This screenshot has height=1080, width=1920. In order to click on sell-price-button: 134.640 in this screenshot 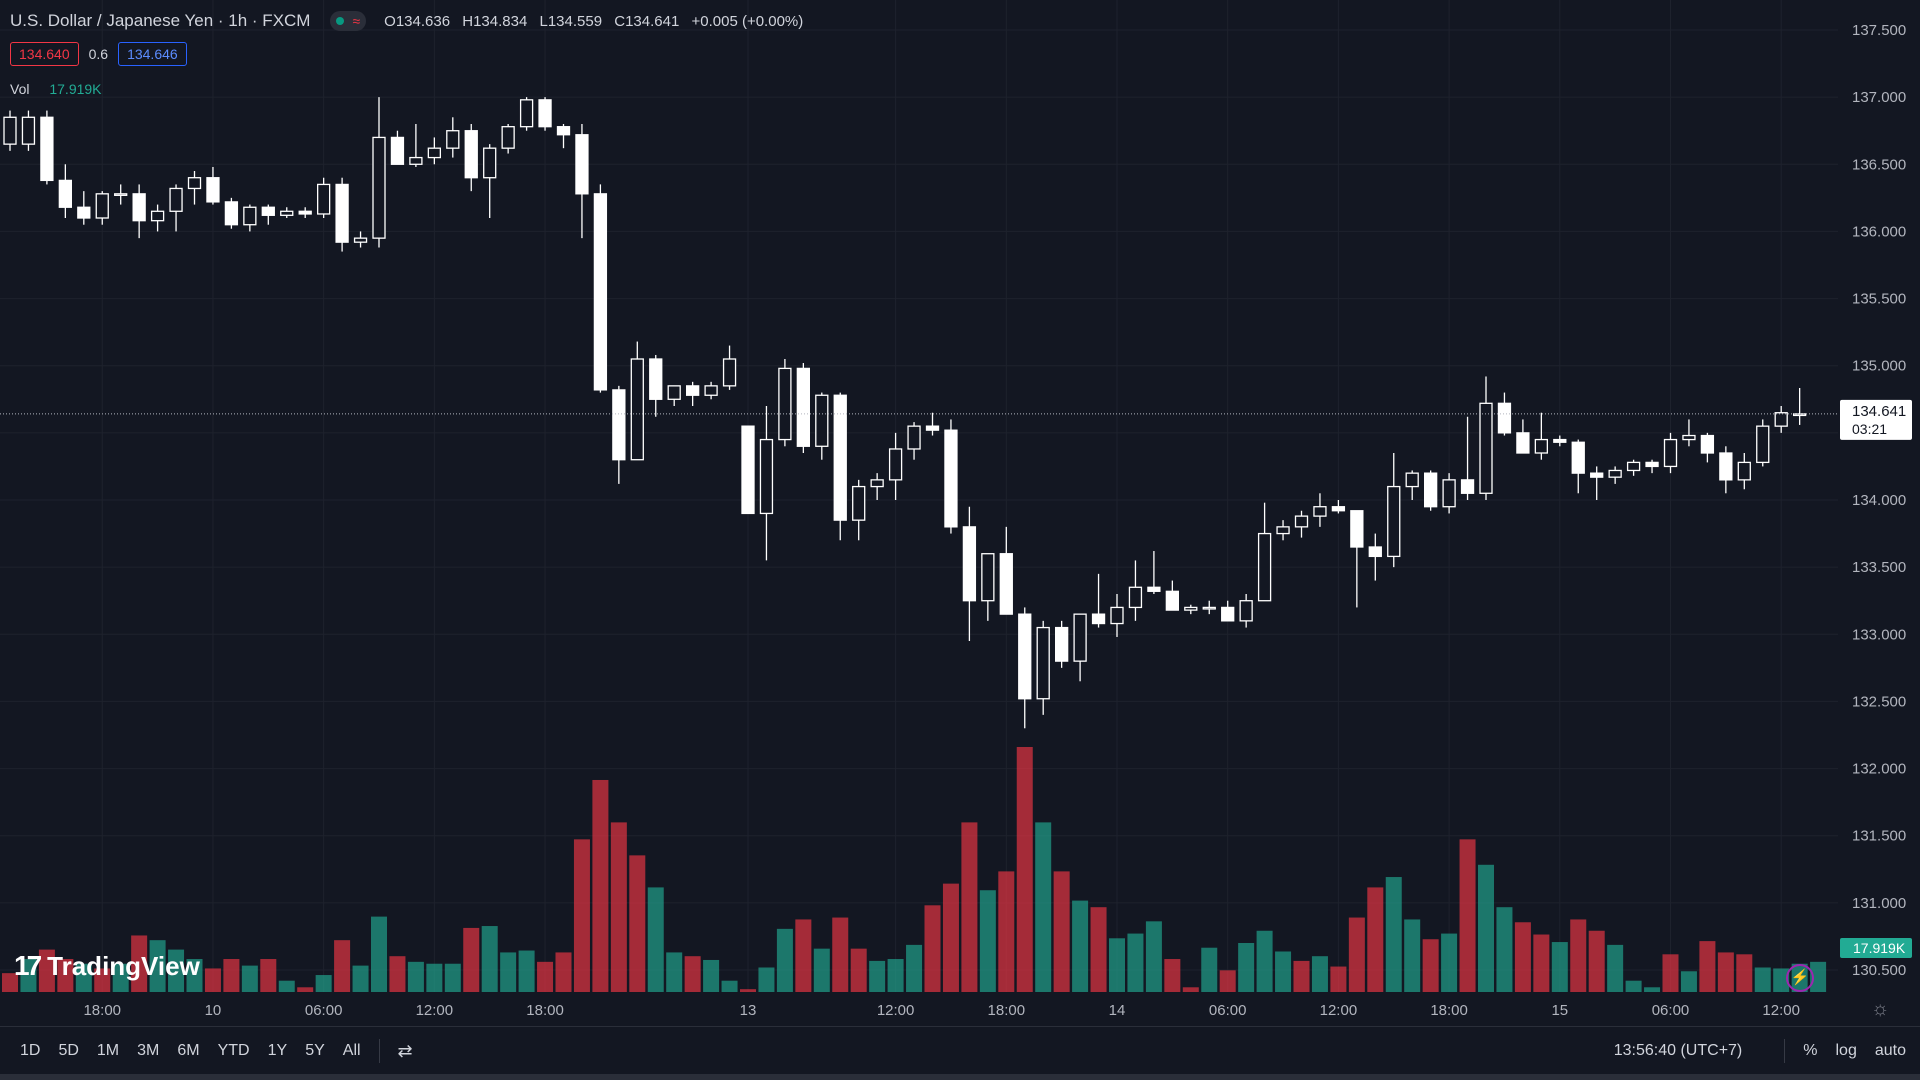, I will do `click(44, 54)`.